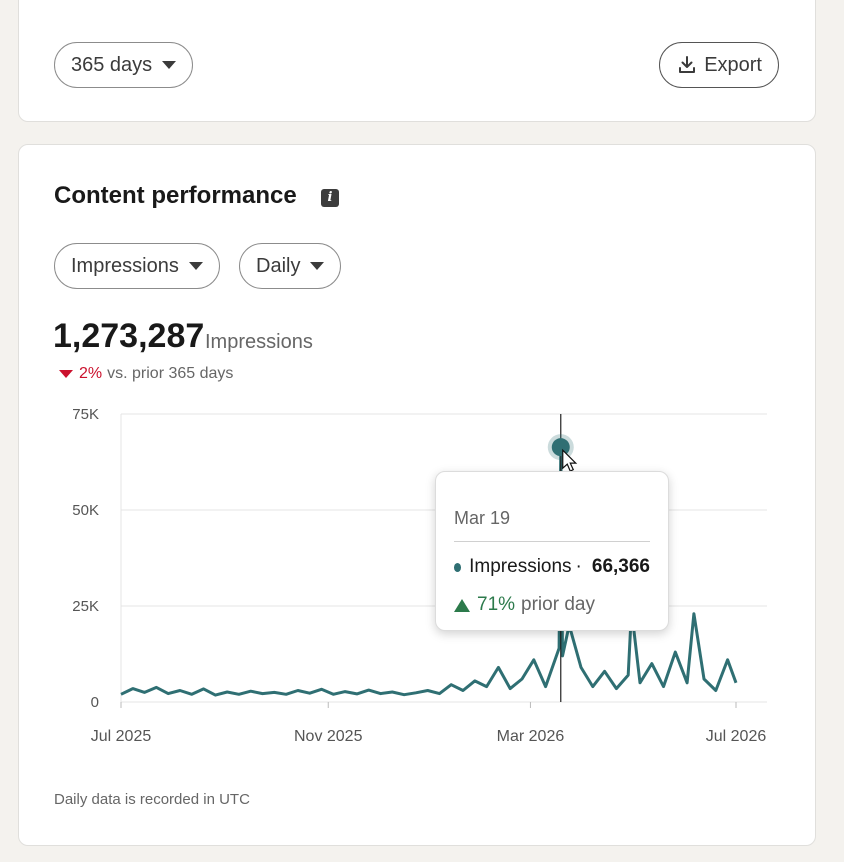  I want to click on change-indicator: 2% vs. prior 365 days, so click(146, 374).